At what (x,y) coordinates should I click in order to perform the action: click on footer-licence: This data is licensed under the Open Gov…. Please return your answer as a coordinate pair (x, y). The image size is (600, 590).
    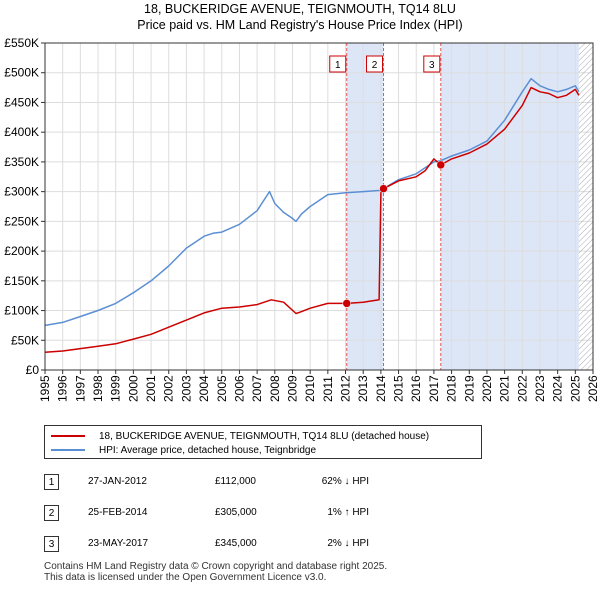
    Looking at the image, I should click on (185, 577).